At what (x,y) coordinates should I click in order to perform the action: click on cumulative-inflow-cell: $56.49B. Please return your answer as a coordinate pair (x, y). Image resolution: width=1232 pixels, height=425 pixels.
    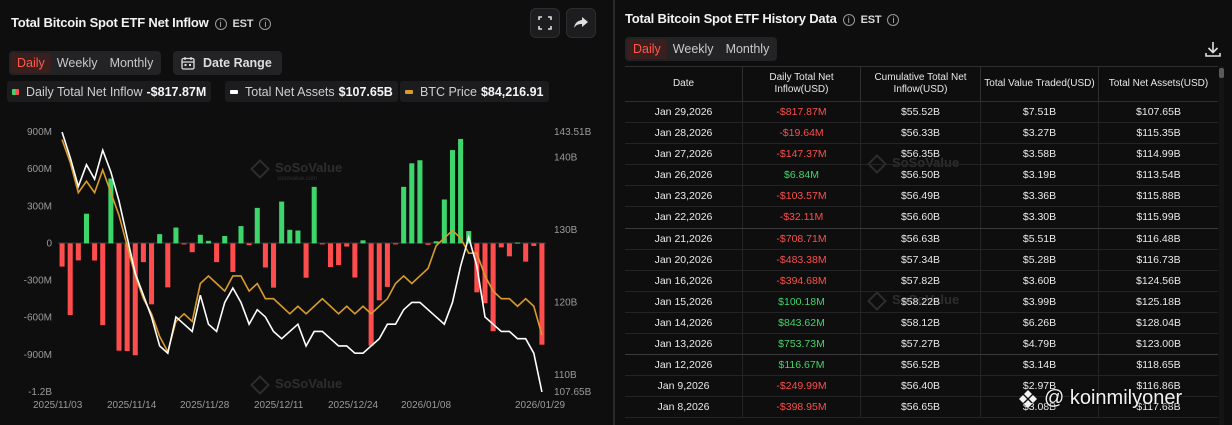
    Looking at the image, I should click on (921, 196).